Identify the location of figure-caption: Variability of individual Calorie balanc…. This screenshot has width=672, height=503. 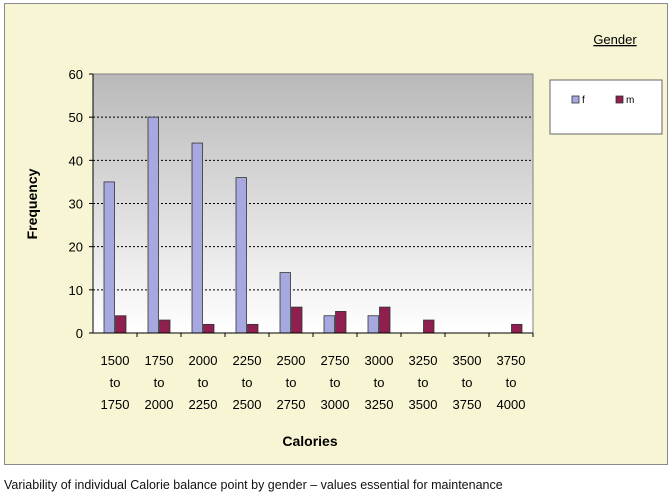
(253, 485).